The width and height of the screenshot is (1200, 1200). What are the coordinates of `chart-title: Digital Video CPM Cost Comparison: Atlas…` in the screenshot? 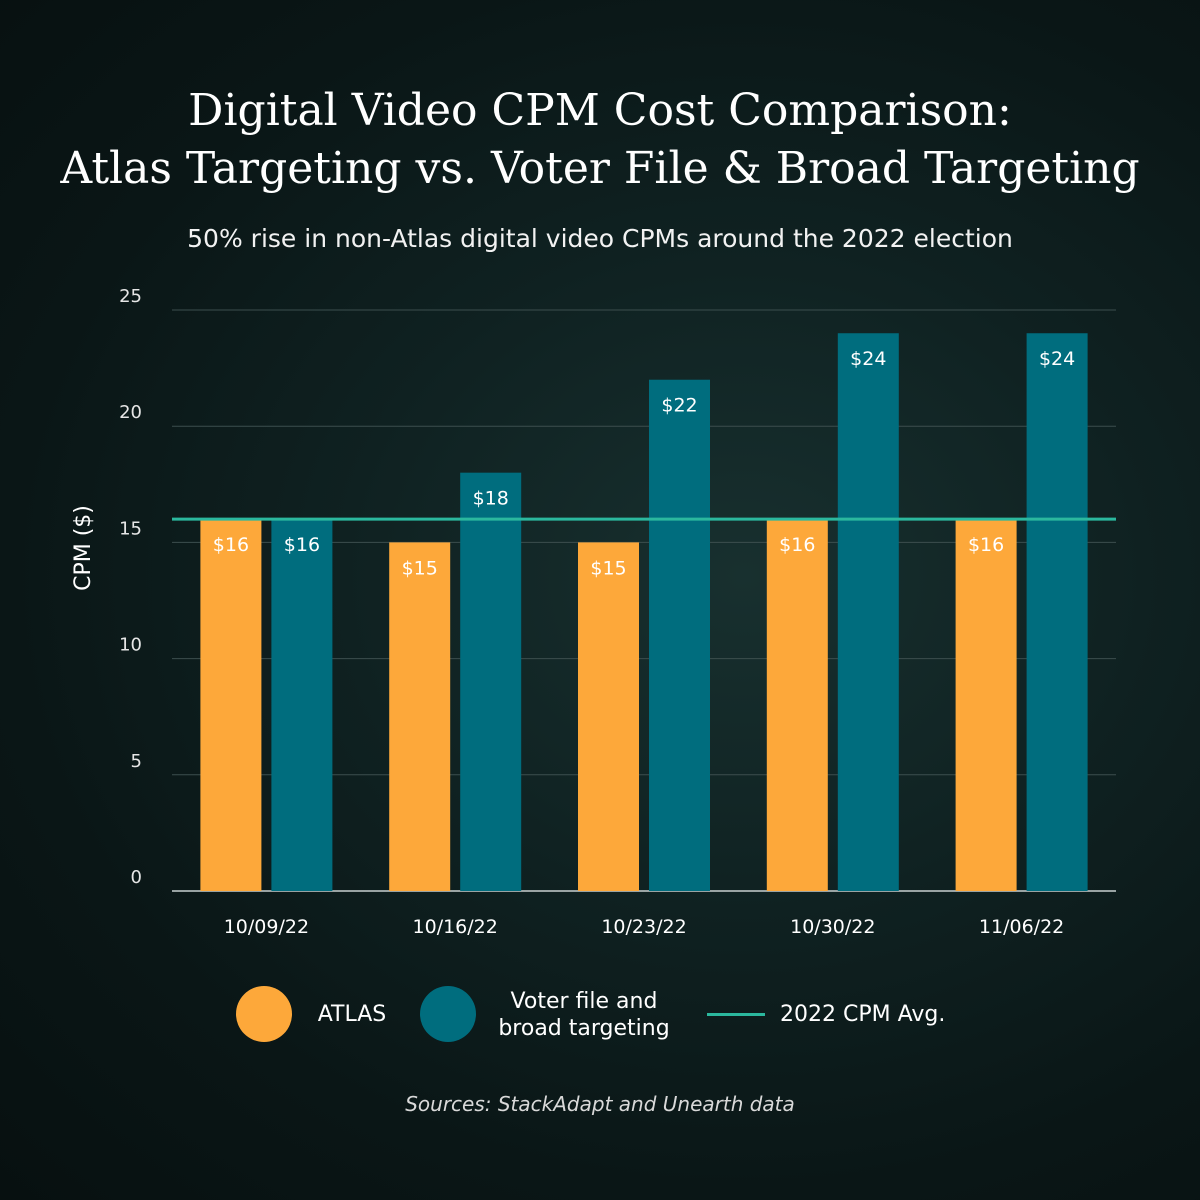 It's located at (600, 140).